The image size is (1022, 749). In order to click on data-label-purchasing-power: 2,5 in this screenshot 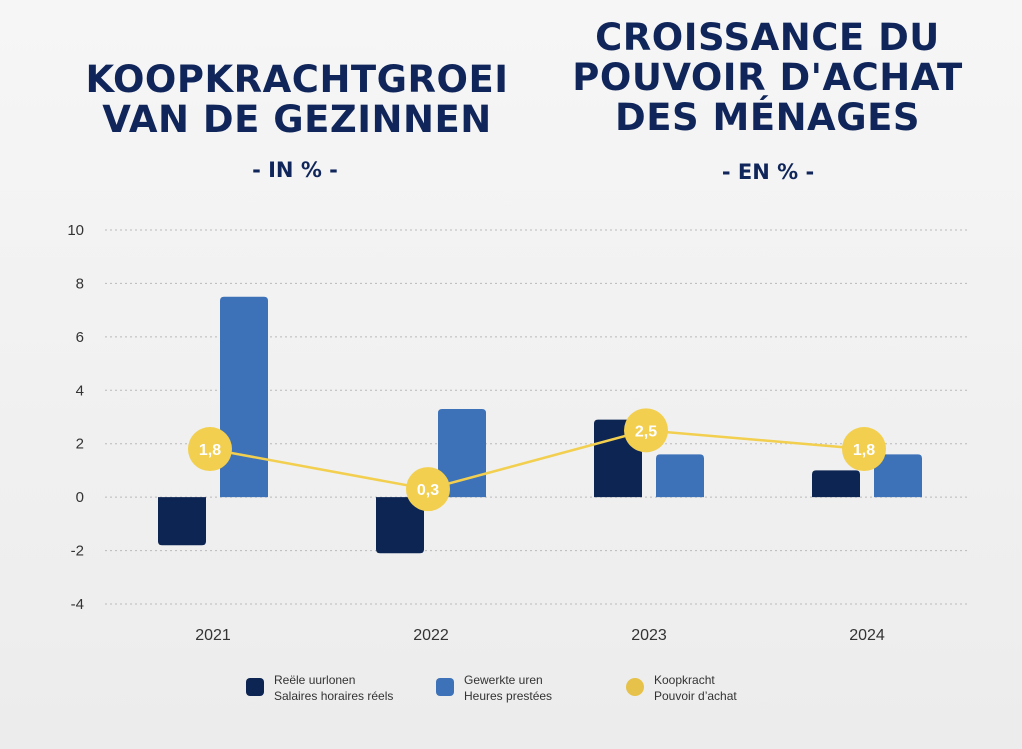, I will do `click(646, 431)`.